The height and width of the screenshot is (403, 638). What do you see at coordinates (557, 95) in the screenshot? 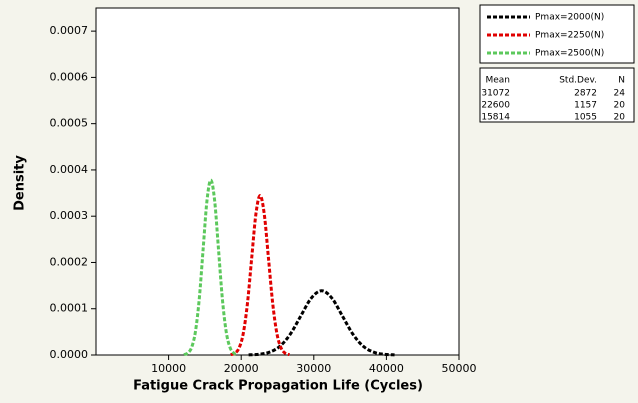
I see `stats-box` at bounding box center [557, 95].